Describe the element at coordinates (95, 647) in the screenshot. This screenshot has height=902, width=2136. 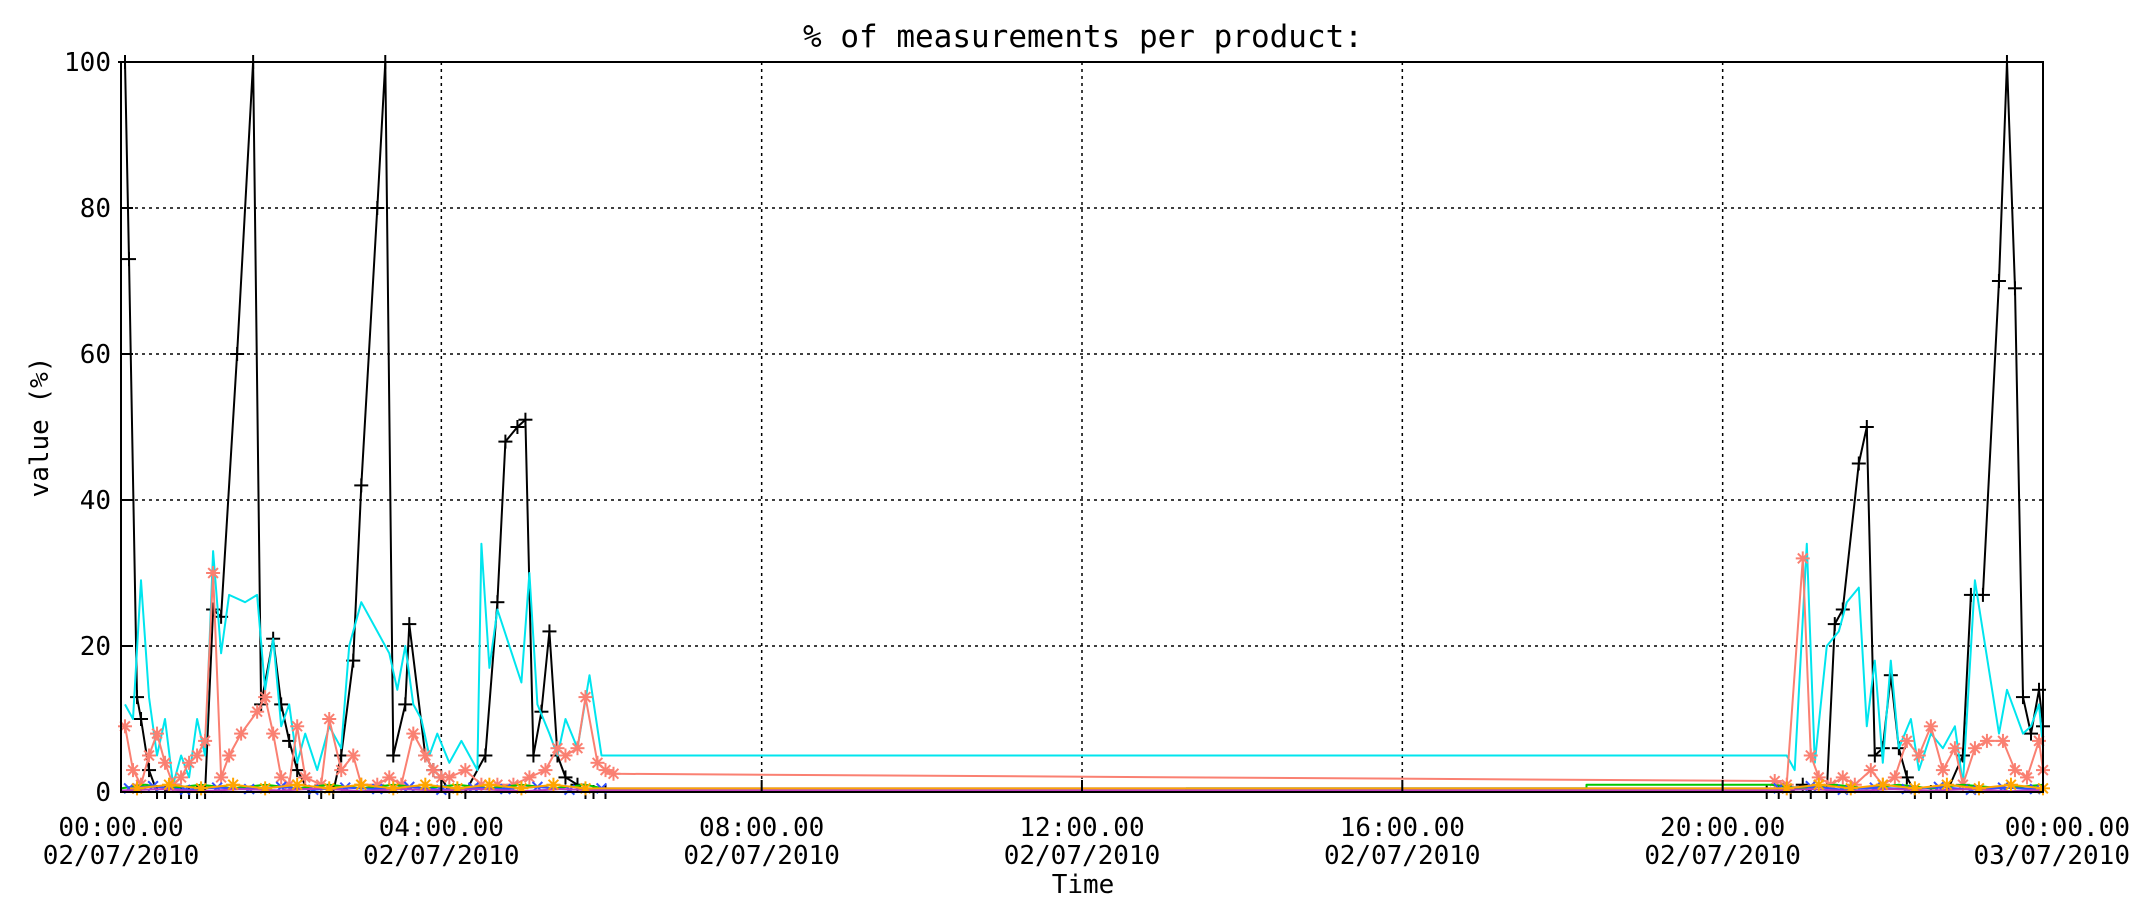
I see `y-tick-label: 20` at that location.